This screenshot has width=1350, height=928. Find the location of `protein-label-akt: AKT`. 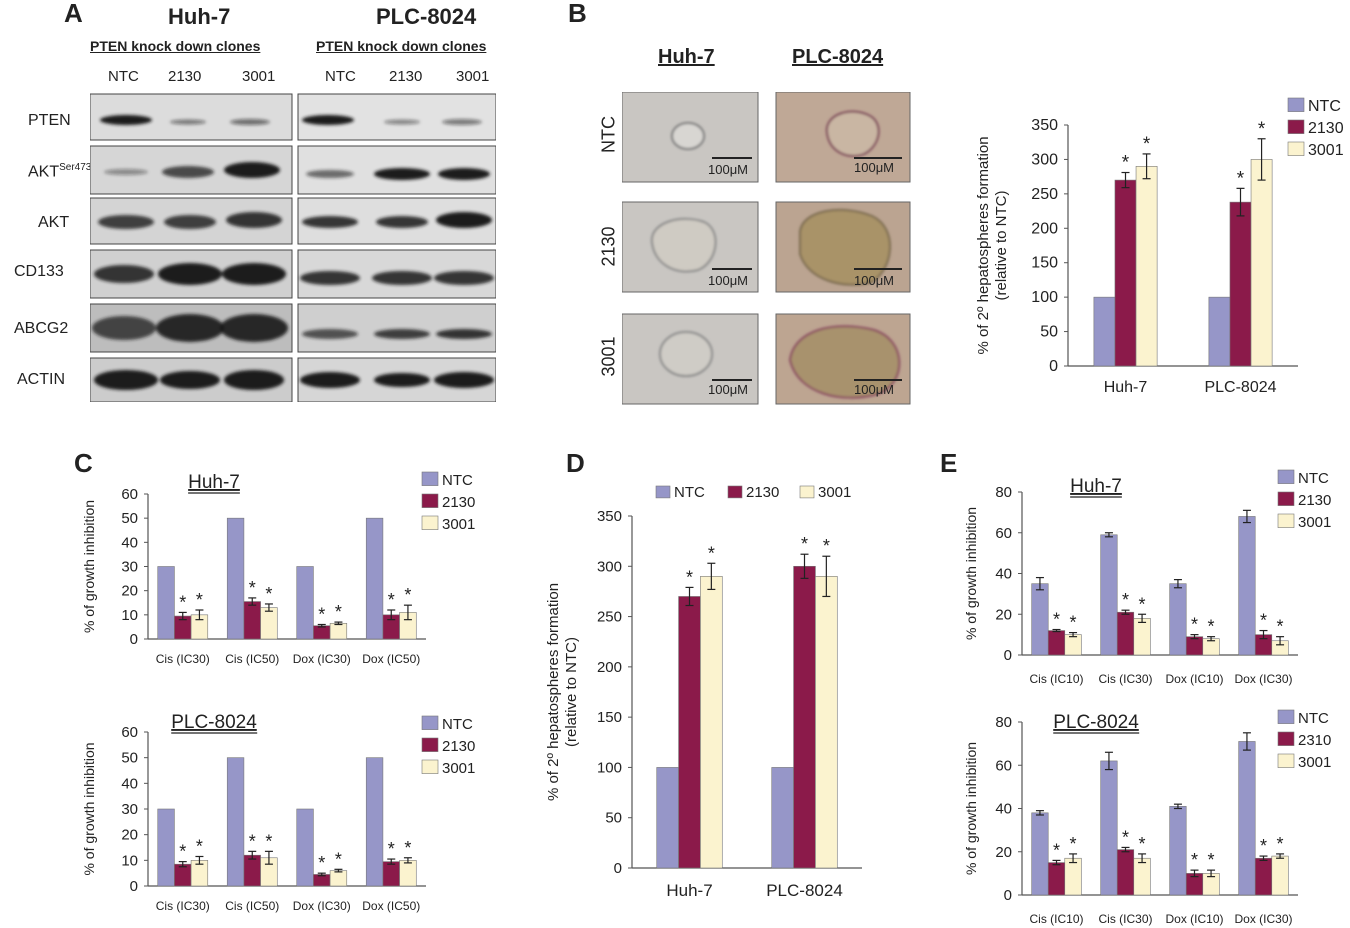

protein-label-akt: AKT is located at coordinates (54, 222).